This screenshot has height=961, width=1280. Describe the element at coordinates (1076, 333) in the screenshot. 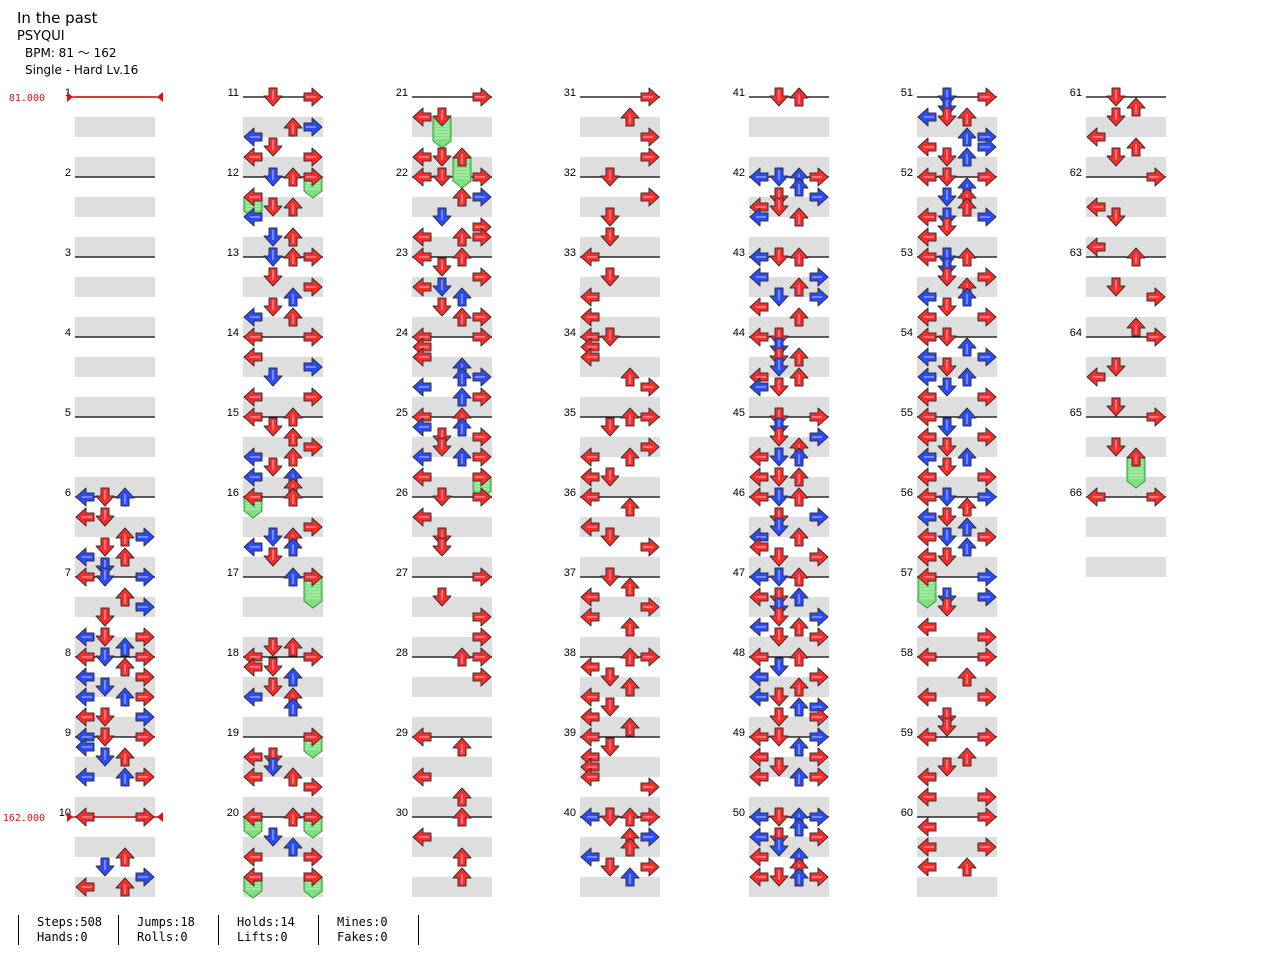

I see `measure-number: 64` at that location.